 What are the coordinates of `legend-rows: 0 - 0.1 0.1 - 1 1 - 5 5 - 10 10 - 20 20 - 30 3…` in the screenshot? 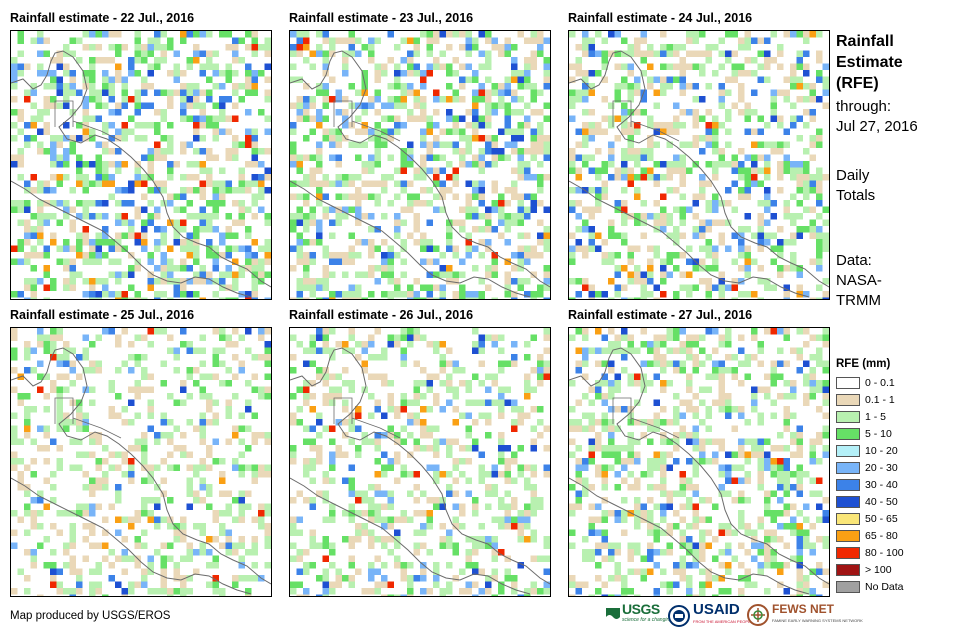 It's located at (870, 484).